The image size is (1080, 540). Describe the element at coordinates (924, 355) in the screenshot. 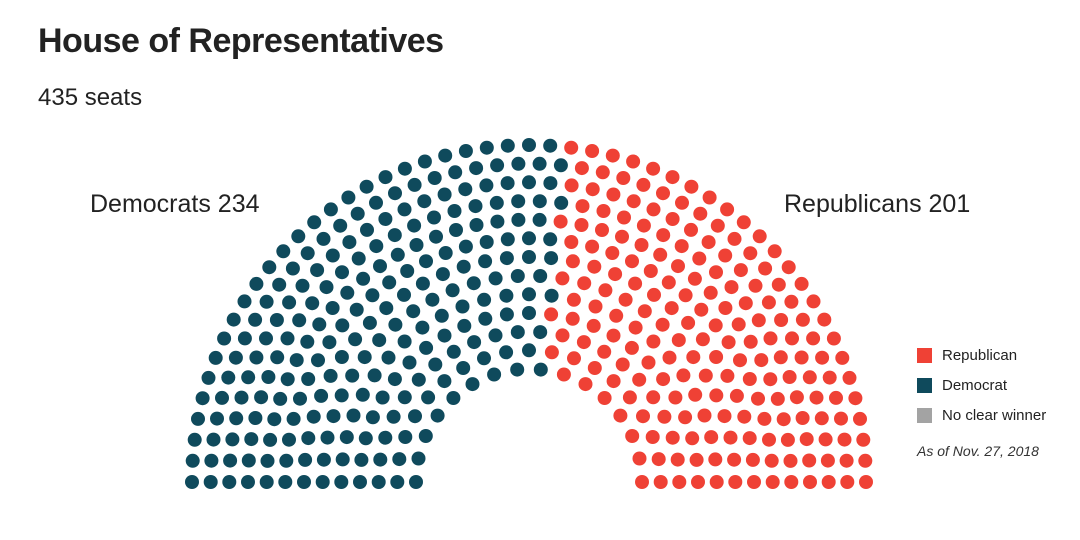

I see `republican-swatch` at that location.